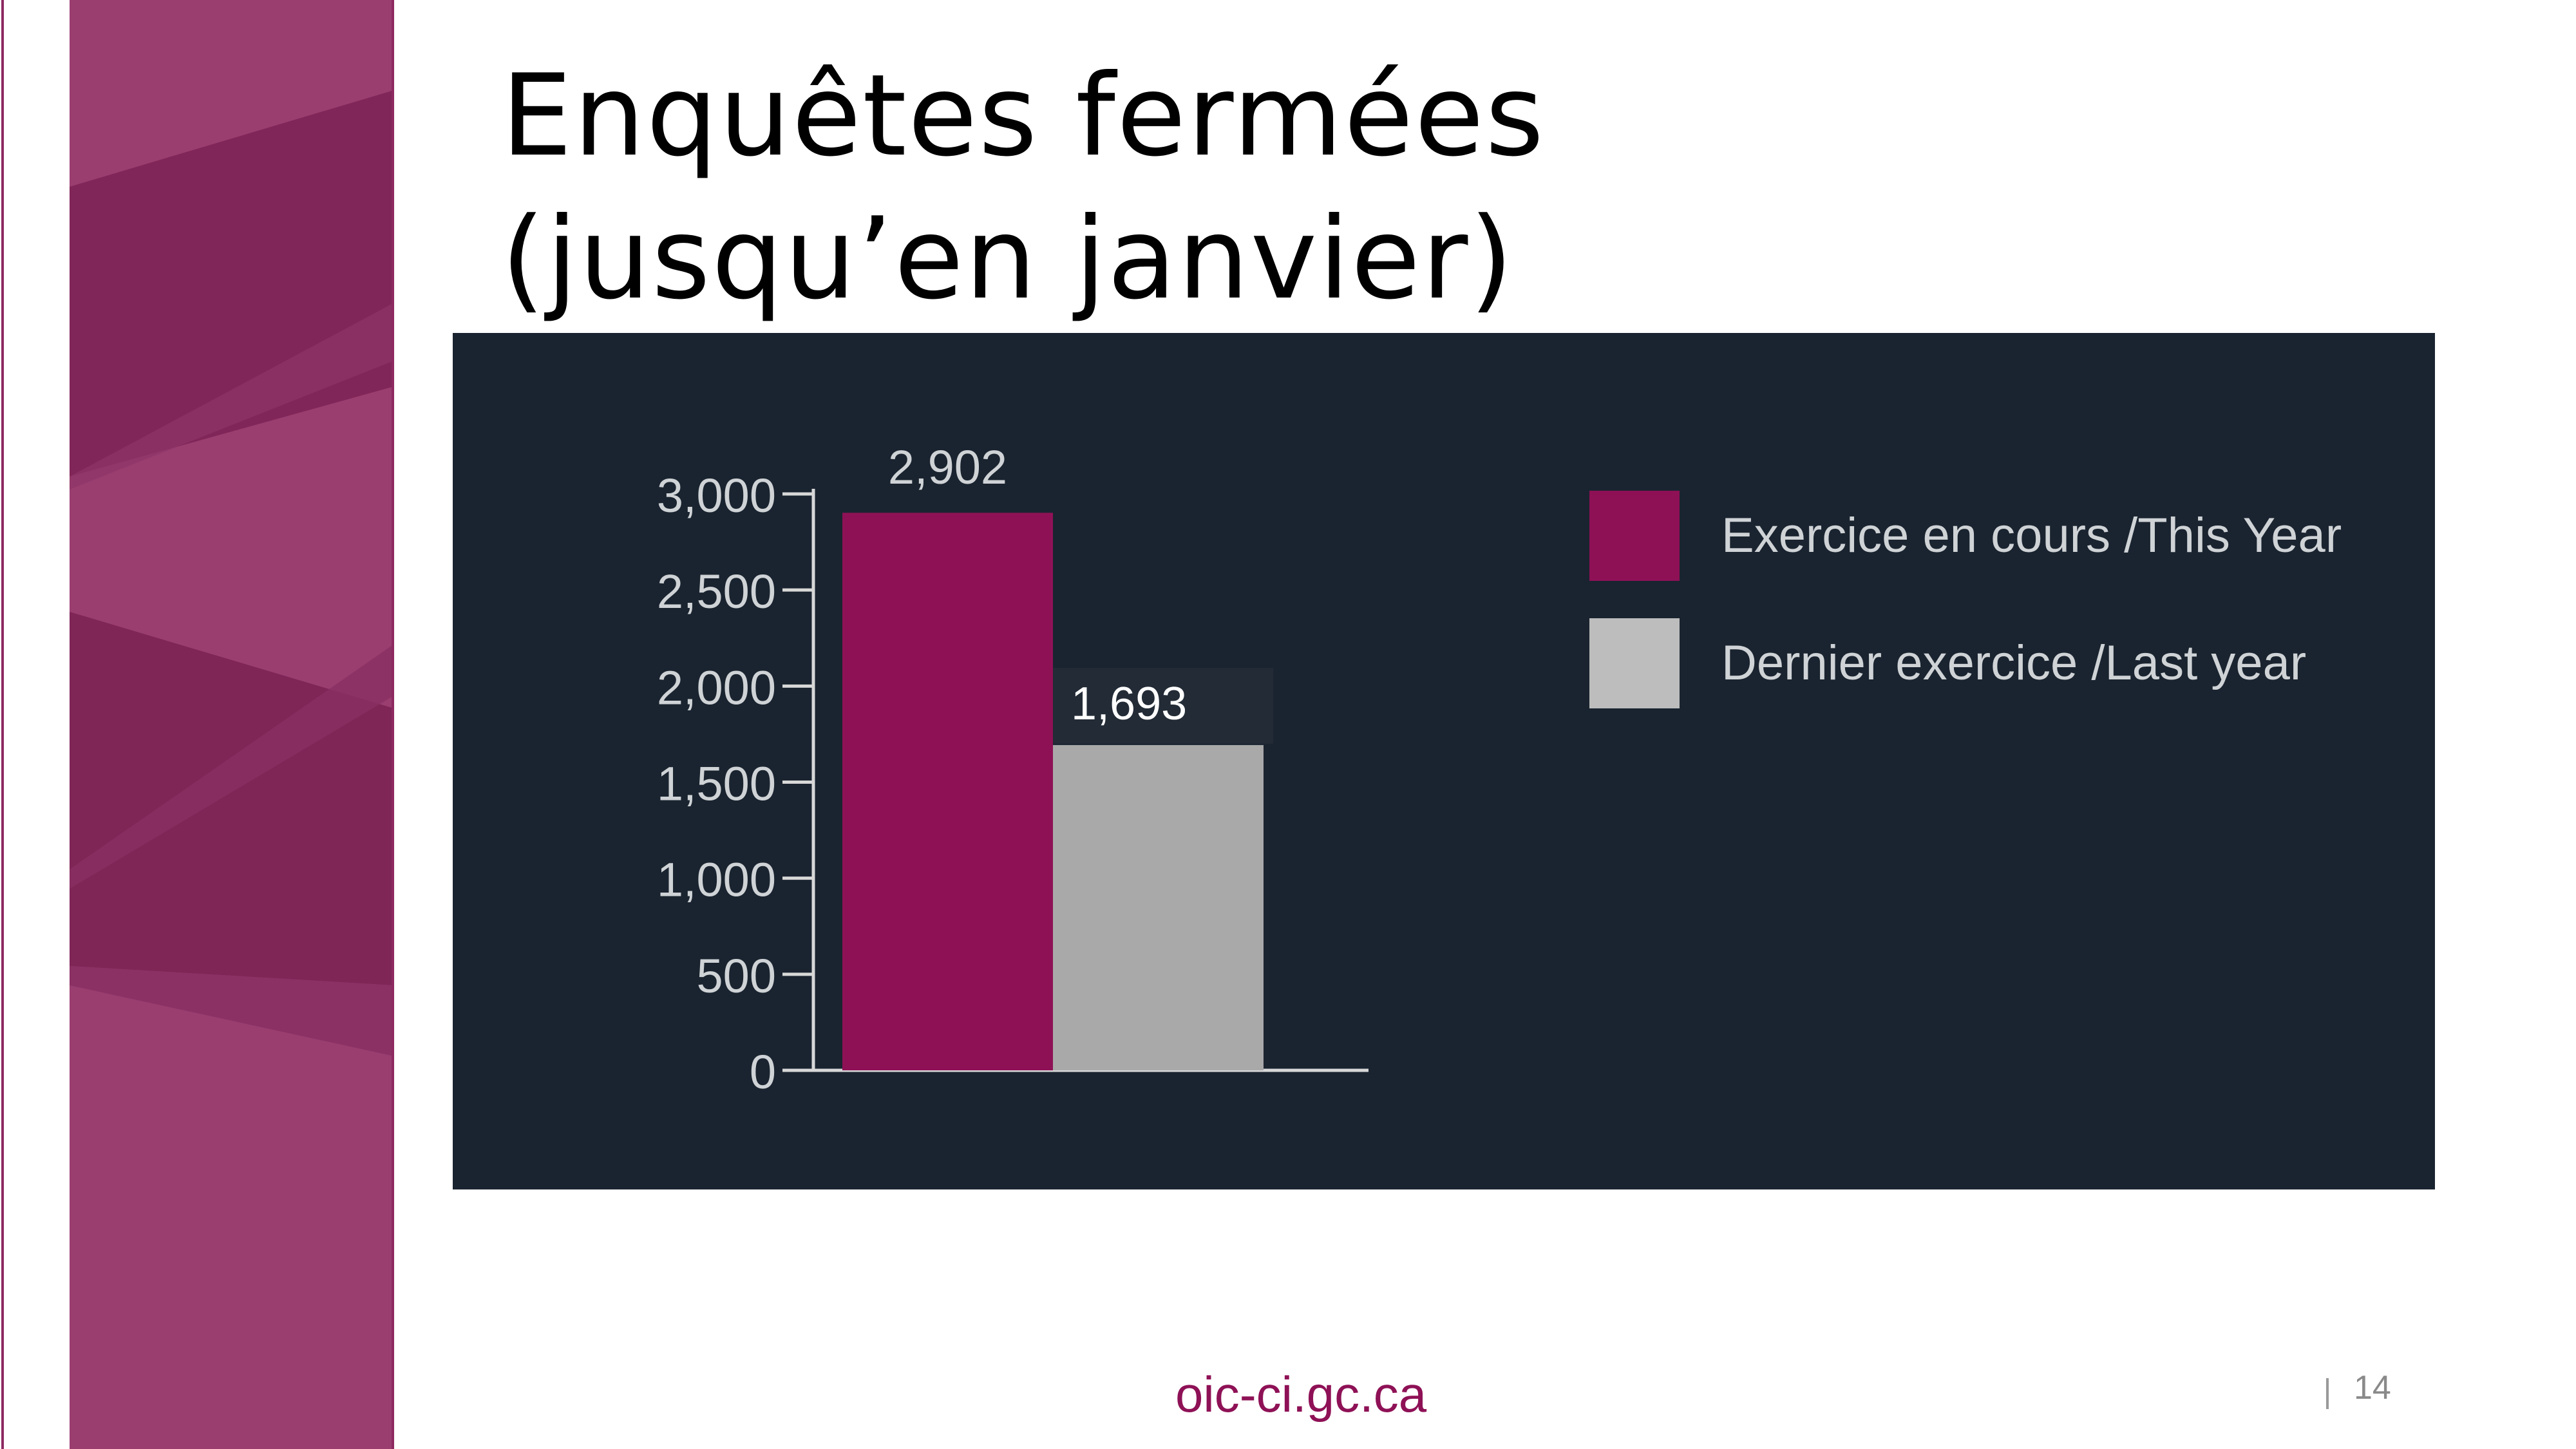  I want to click on y-tick-label: 500, so click(737, 976).